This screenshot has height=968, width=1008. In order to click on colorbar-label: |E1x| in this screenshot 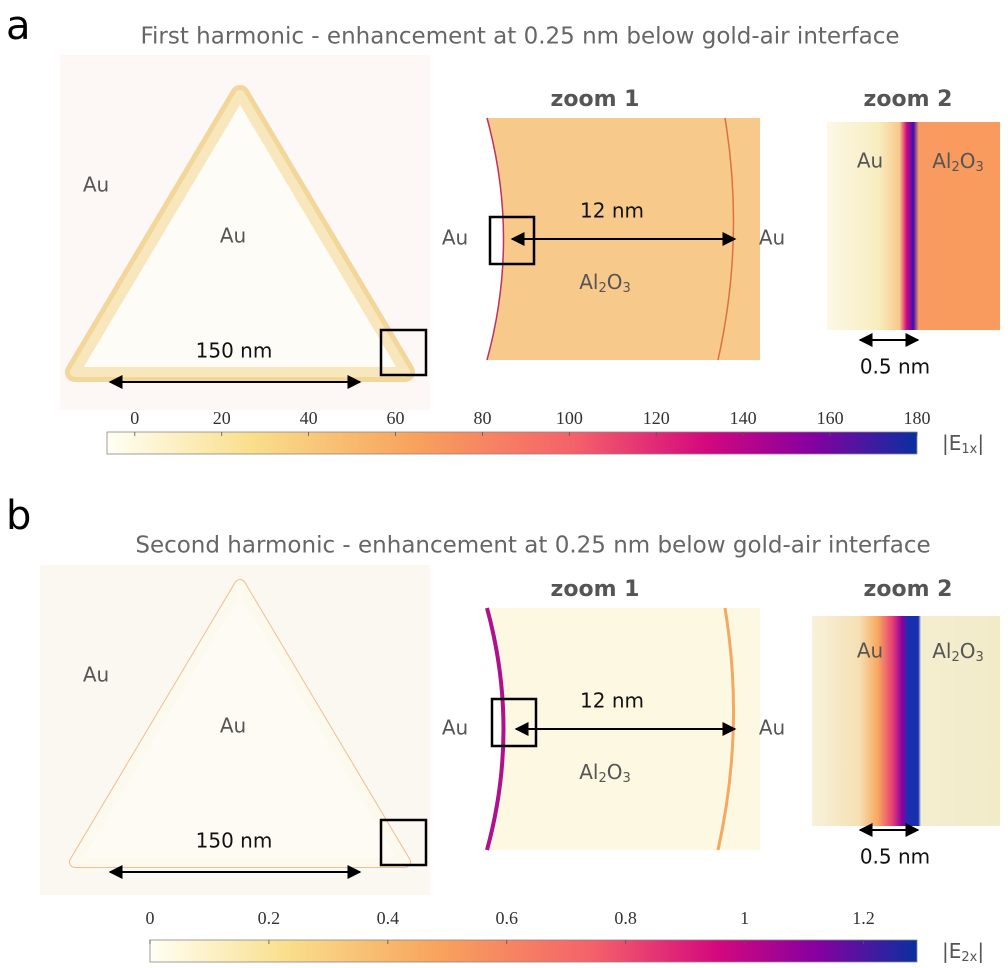, I will do `click(963, 444)`.